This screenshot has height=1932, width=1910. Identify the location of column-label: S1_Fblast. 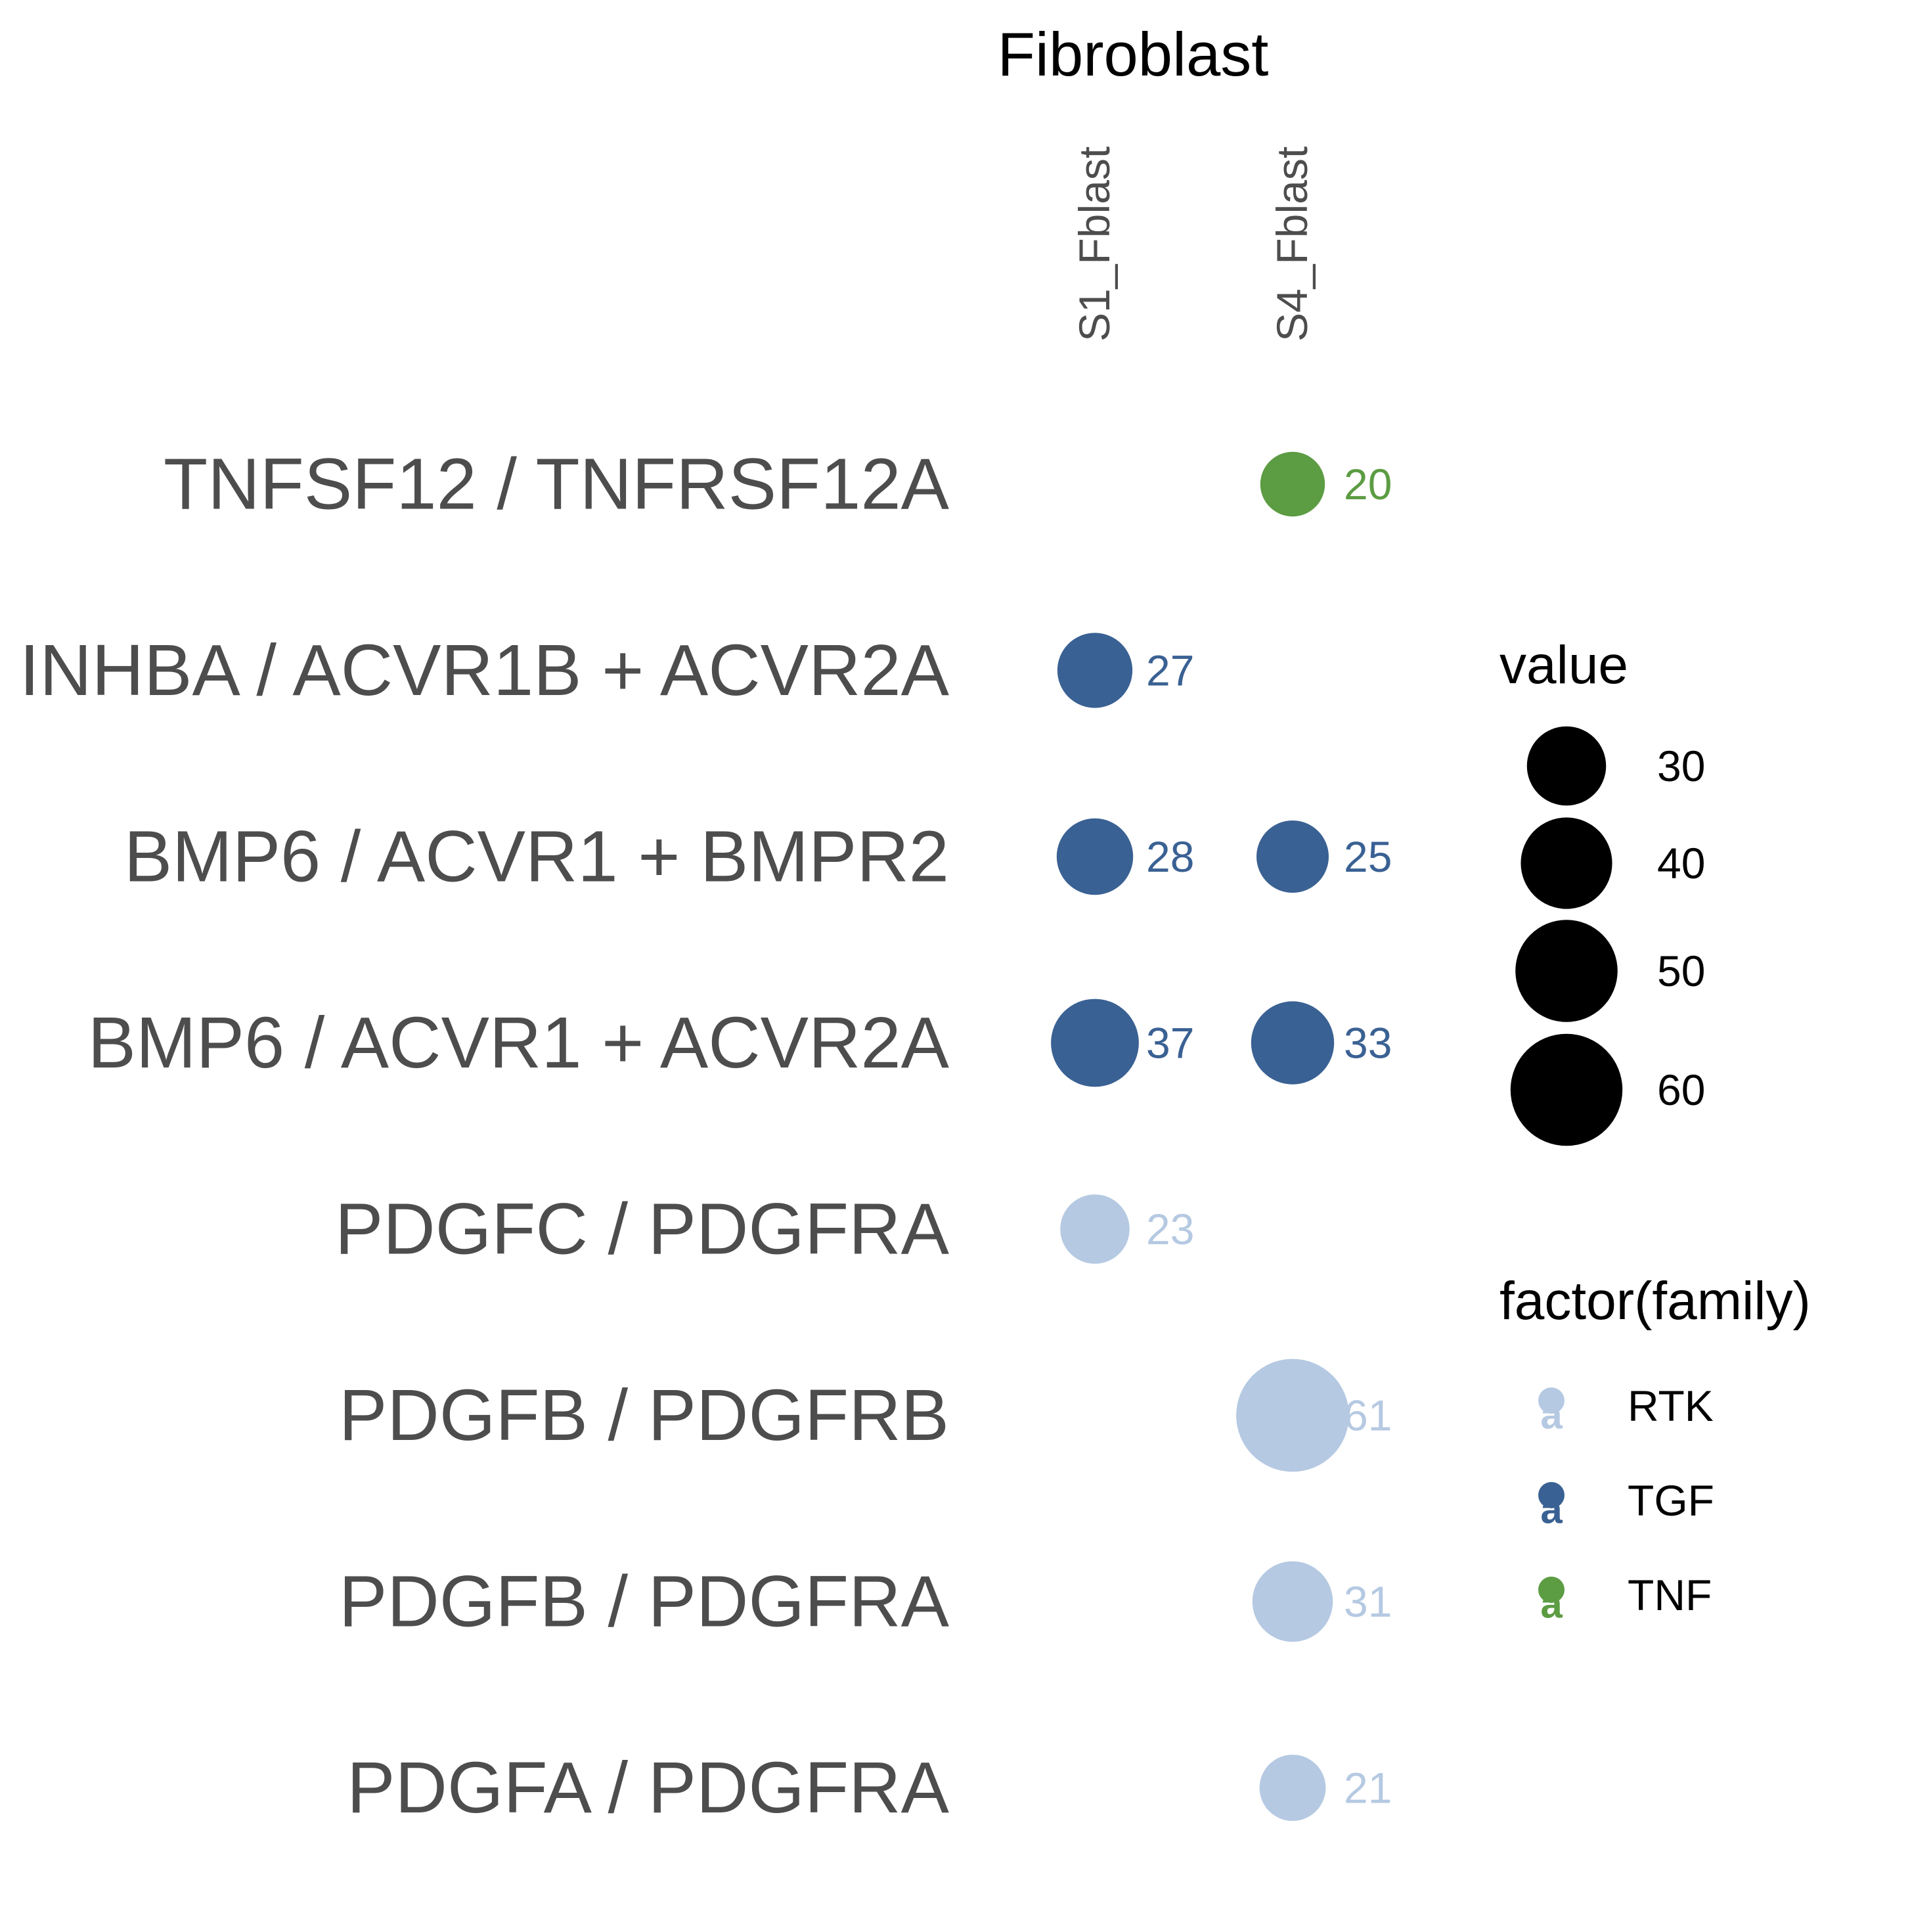
(1094, 244).